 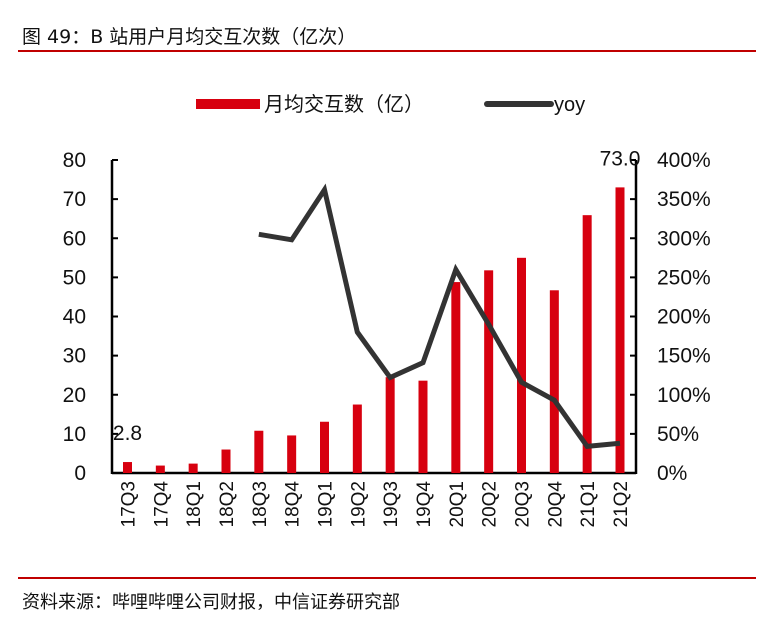 What do you see at coordinates (457, 504) in the screenshot?
I see `x-tick-label: 20Q1` at bounding box center [457, 504].